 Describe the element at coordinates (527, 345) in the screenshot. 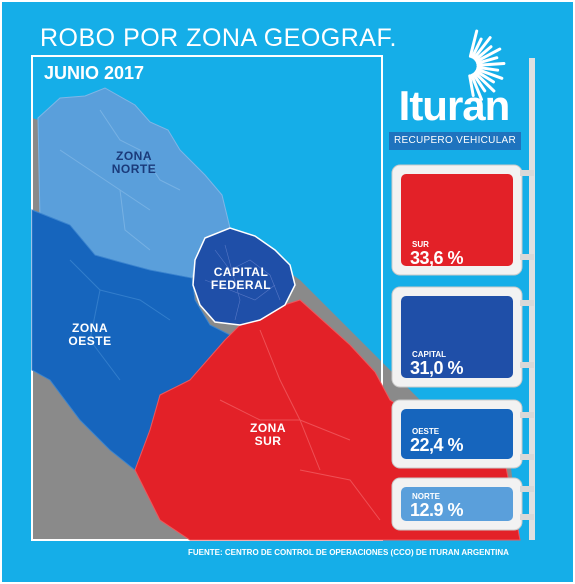

I see `card-connectors` at that location.